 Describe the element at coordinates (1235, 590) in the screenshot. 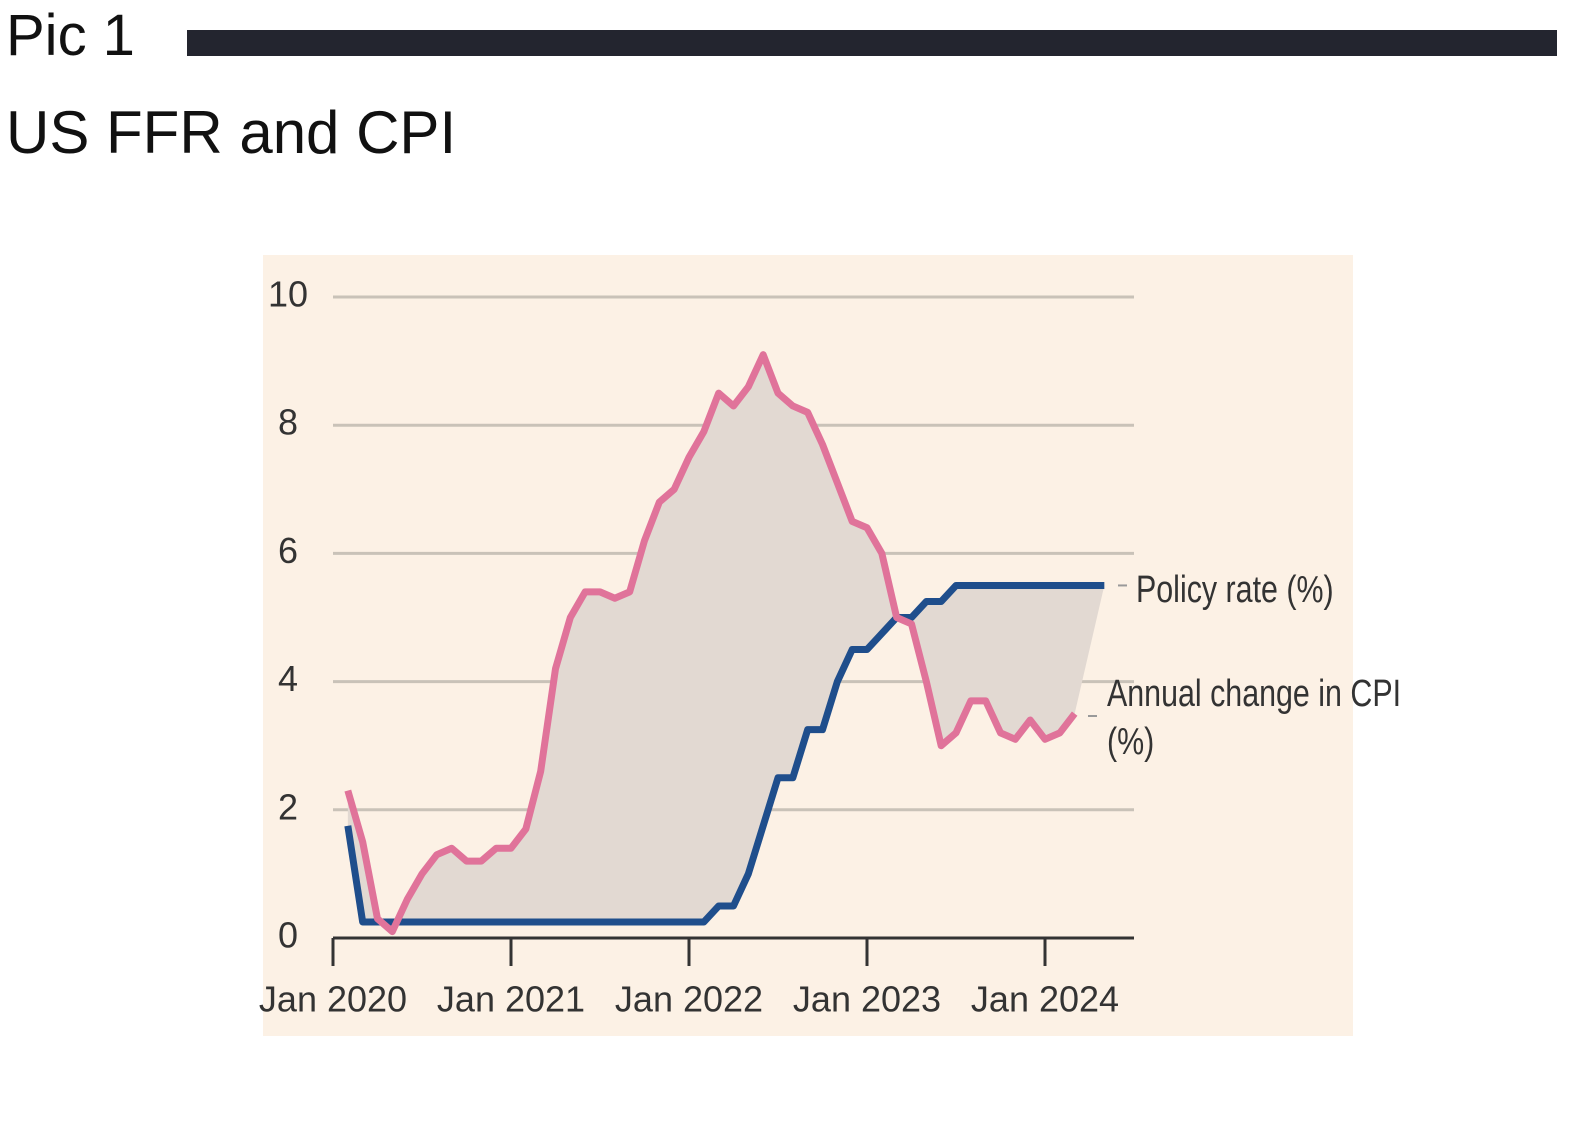

I see `series-label: Policy rate (%)` at that location.